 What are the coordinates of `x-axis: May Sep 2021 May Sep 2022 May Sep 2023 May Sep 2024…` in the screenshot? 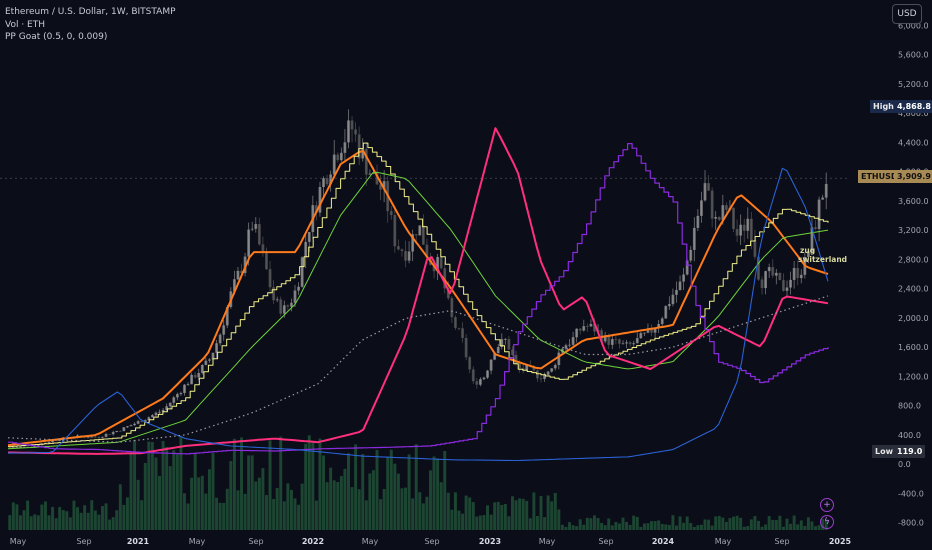 It's located at (431, 541).